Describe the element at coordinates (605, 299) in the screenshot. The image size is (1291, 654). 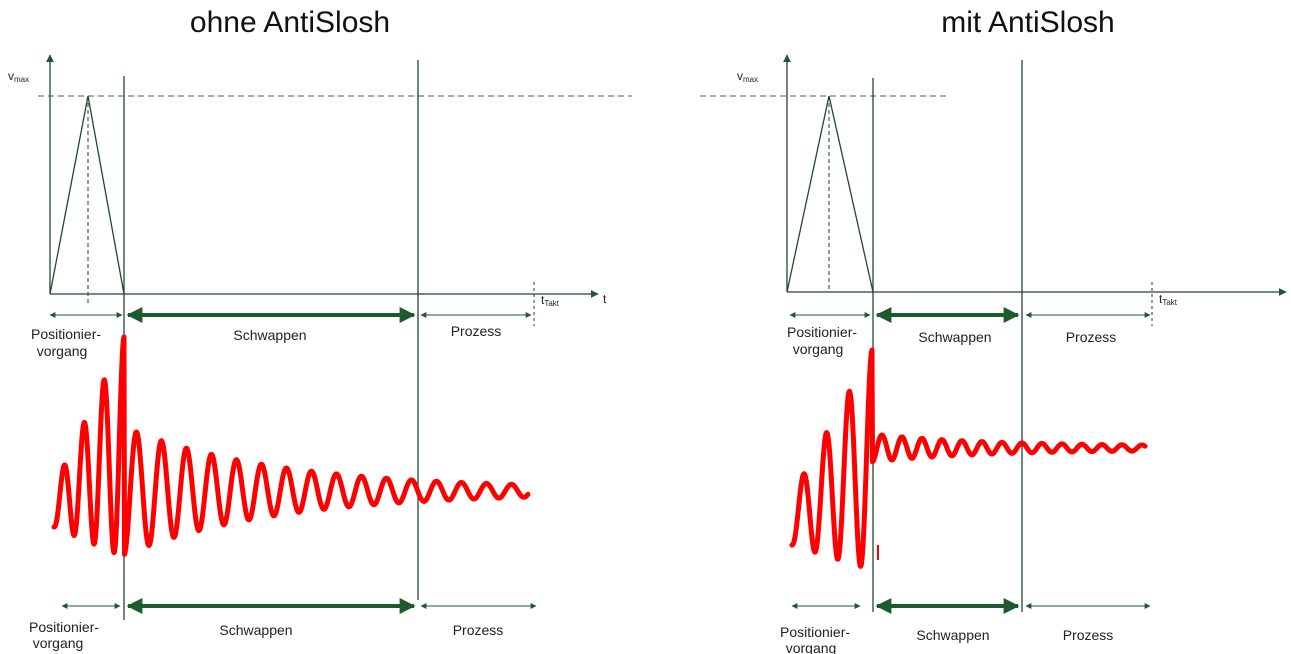
I see `t-axis-label: t` at that location.